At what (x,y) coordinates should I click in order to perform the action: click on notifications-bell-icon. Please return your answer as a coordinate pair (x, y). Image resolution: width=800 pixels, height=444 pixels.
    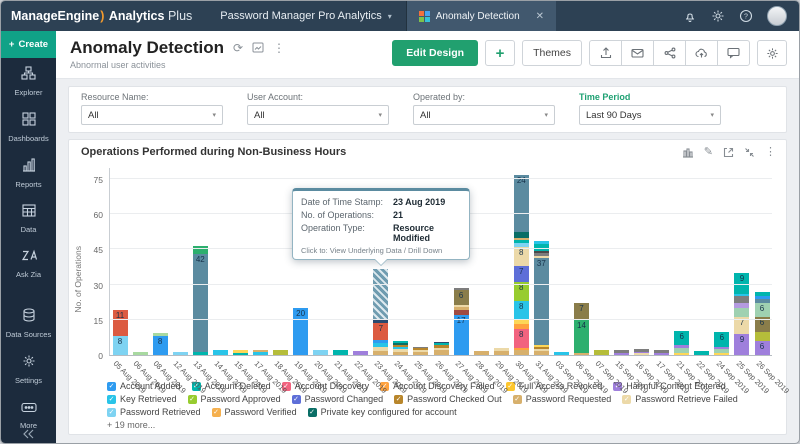
    Looking at the image, I should click on (690, 16).